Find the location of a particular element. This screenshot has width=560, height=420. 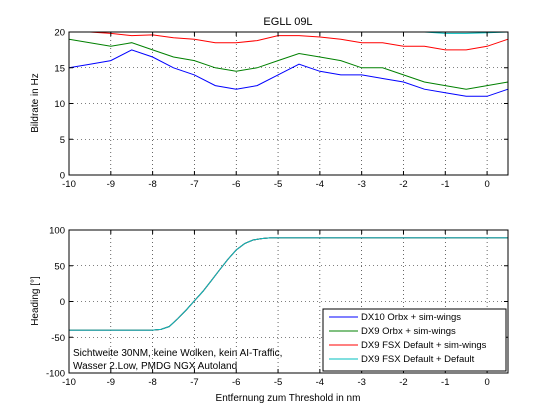

y-tick-label: -100 is located at coordinates (55, 374).